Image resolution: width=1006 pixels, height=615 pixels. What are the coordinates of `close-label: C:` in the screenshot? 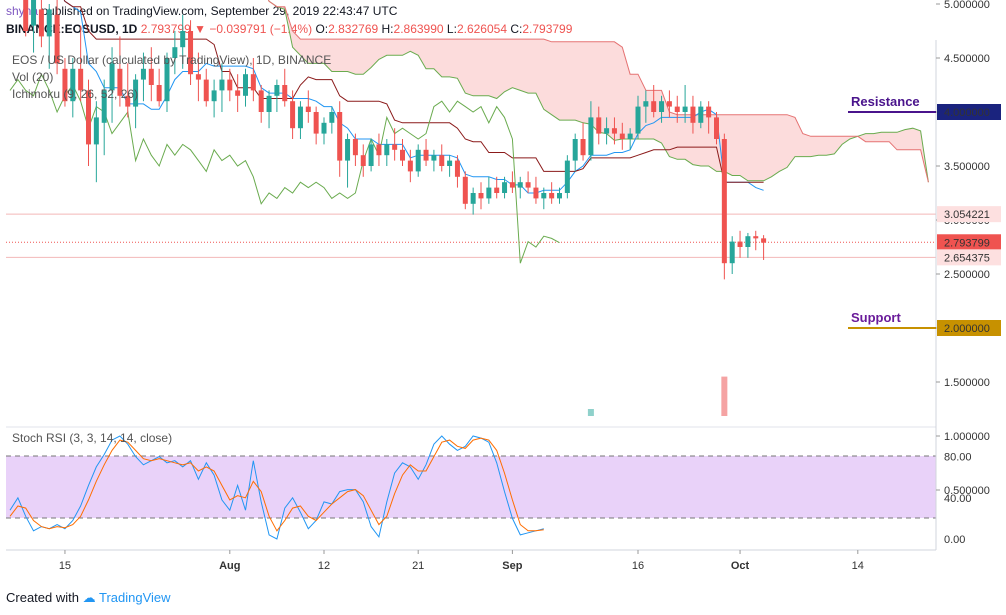 It's located at (516, 29).